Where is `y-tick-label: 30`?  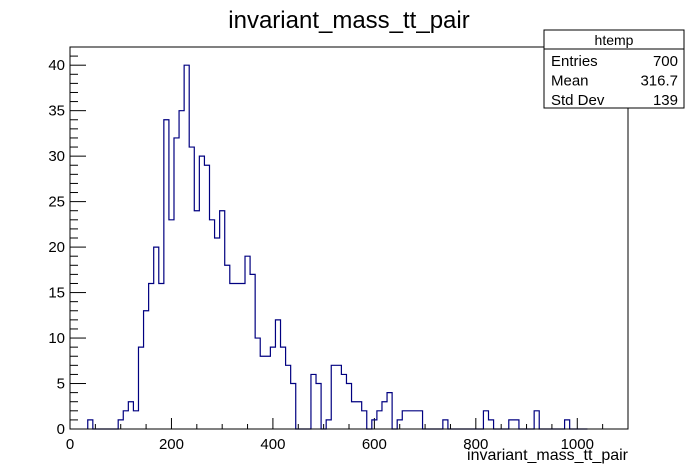 y-tick-label: 30 is located at coordinates (56, 156).